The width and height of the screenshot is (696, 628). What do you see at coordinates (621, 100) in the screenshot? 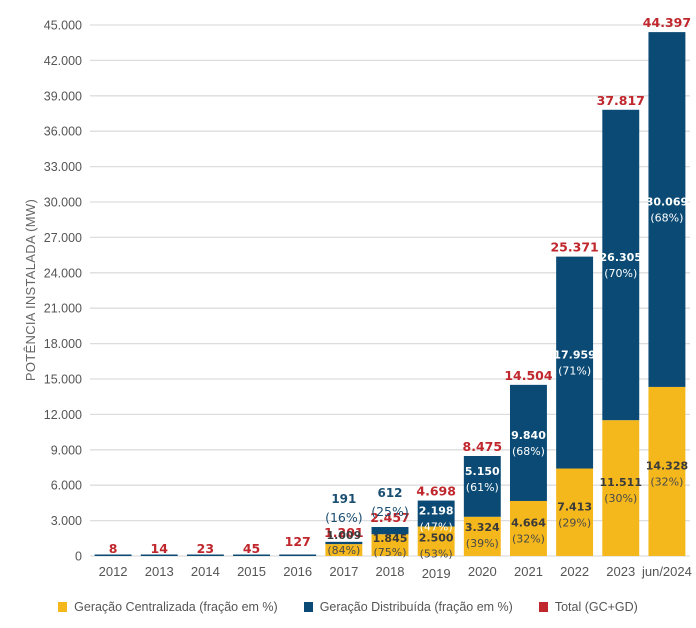
I see `total-label: 37.817` at bounding box center [621, 100].